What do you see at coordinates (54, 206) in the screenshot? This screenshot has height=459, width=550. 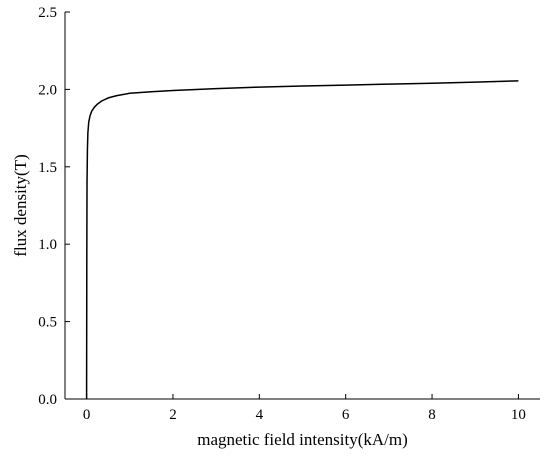 I see `y-axis-ticks: 0.0 0.5 1.0 1.5 2.0 2.5` at bounding box center [54, 206].